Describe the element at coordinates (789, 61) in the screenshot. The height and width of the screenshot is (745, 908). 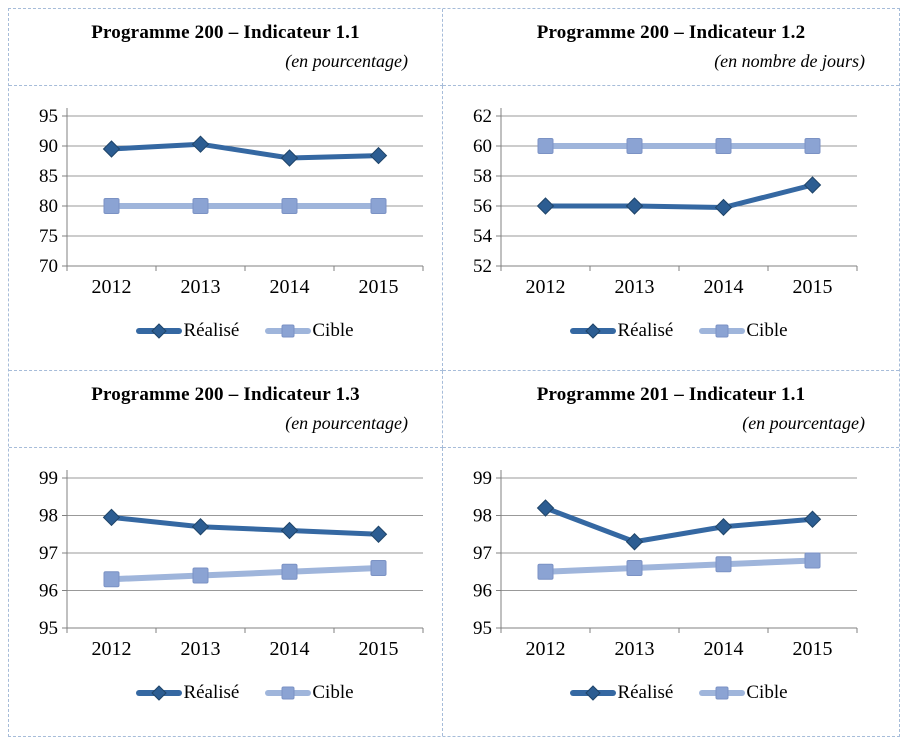
I see `chart-subtitle: (en nombre de jours)` at that location.